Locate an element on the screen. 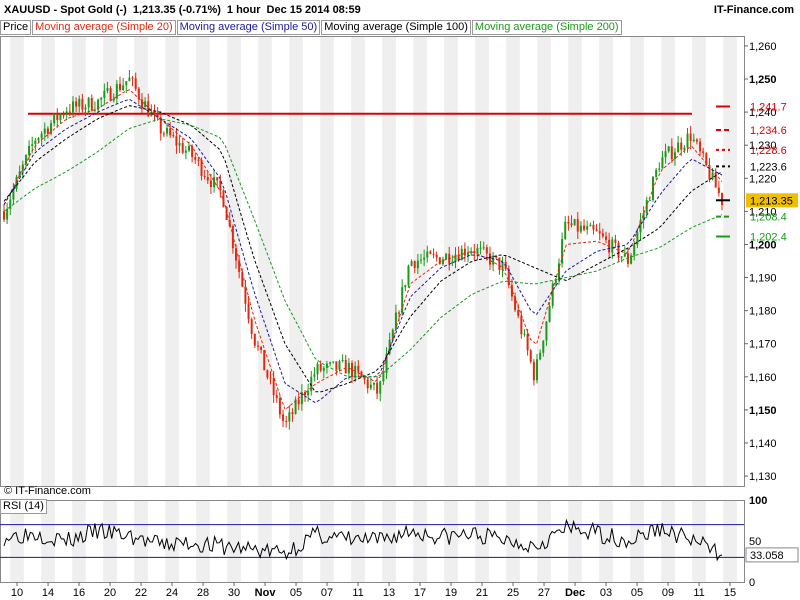 This screenshot has height=600, width=800. x-tick-label: 19 is located at coordinates (451, 593).